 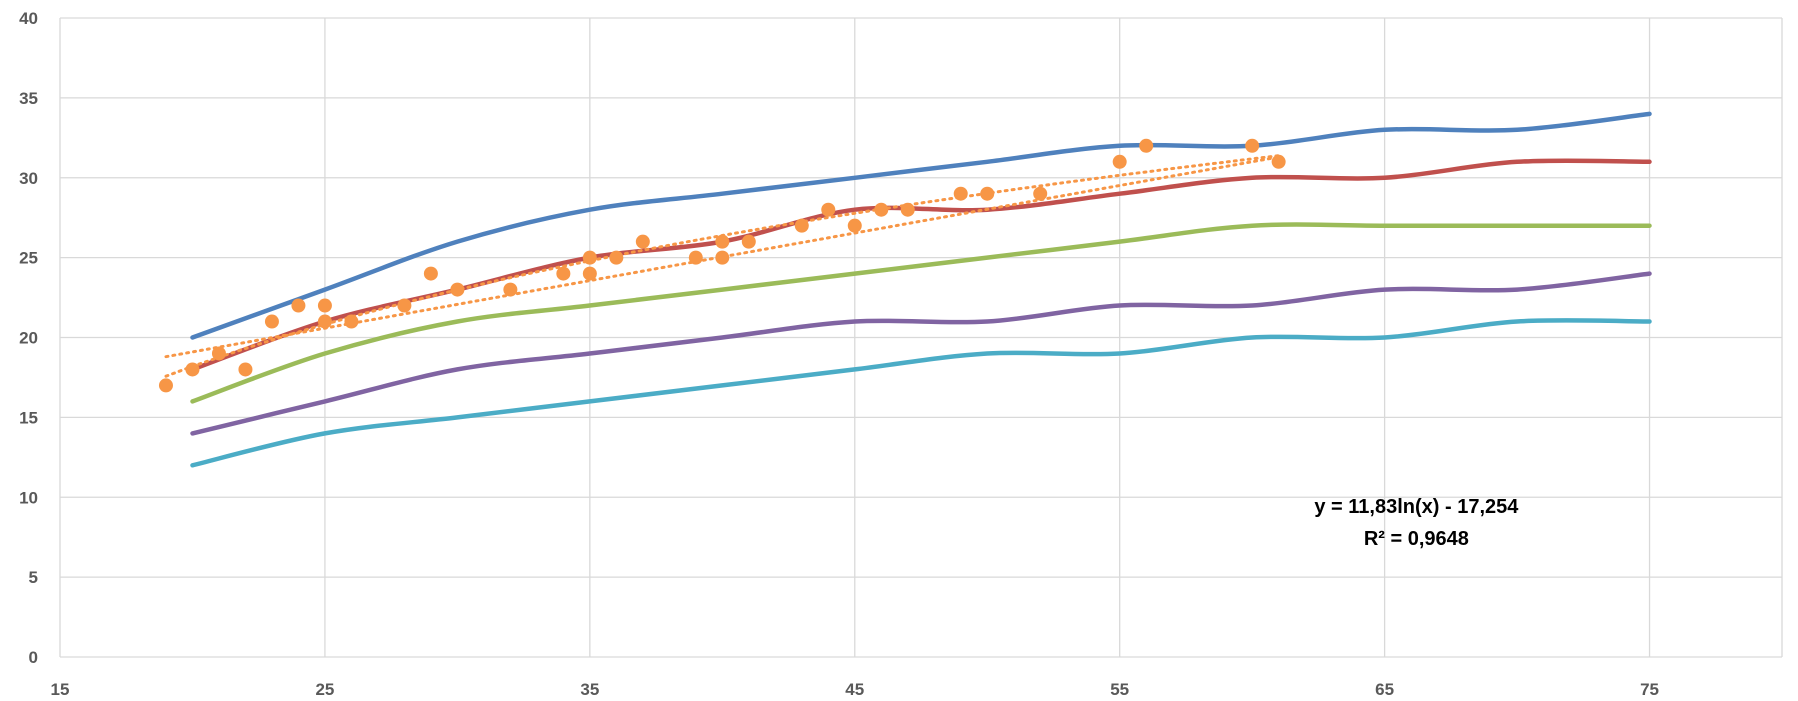 What do you see at coordinates (1416, 507) in the screenshot?
I see `trendline-equation: y = 11,83ln(x) - 17,254` at bounding box center [1416, 507].